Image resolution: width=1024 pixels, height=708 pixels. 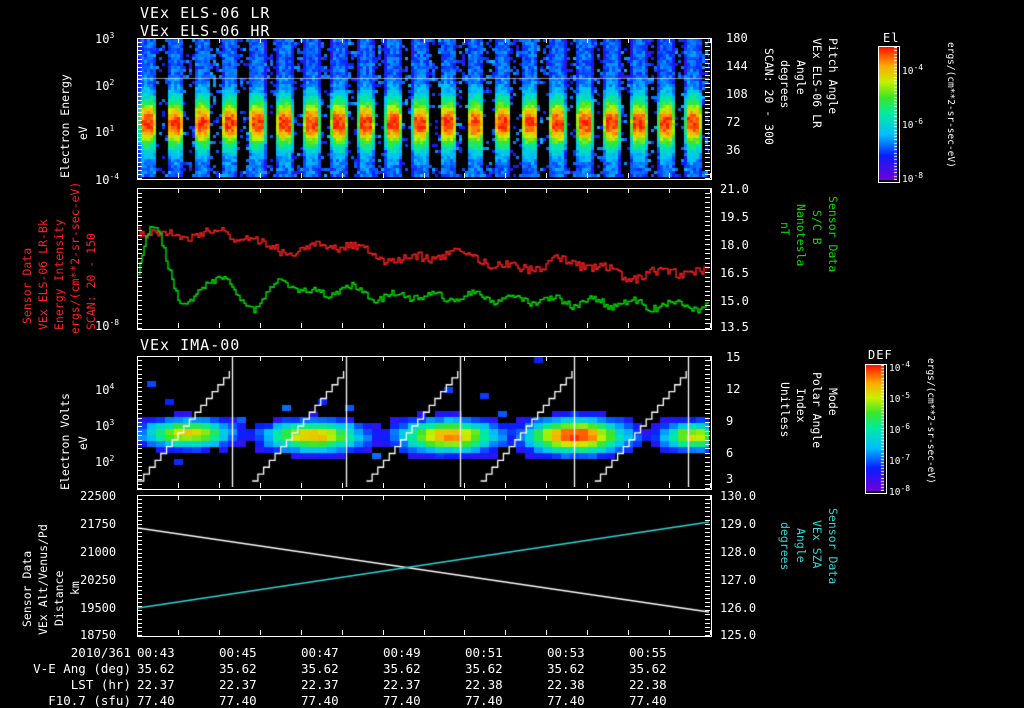 What do you see at coordinates (913, 70) in the screenshot?
I see `colorbar1-tick-0: 10⁻⁴` at bounding box center [913, 70].